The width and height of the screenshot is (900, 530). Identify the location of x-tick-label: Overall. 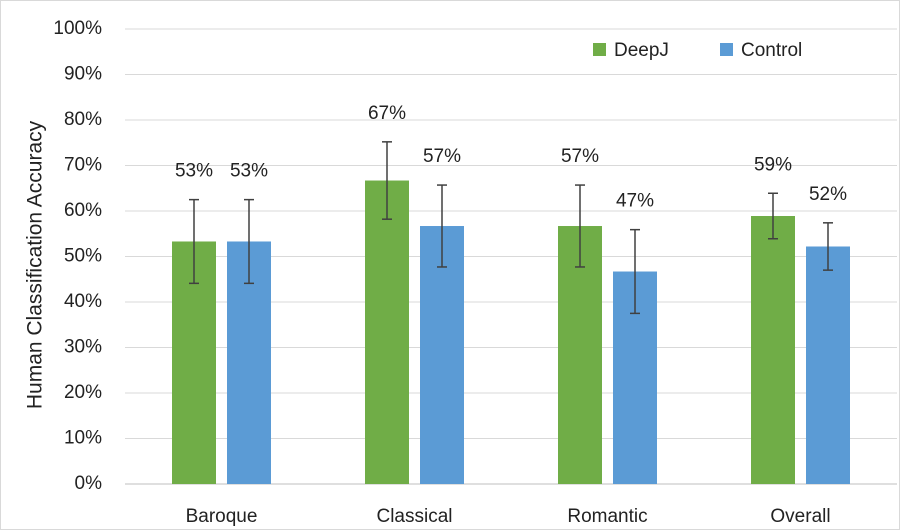
(800, 516).